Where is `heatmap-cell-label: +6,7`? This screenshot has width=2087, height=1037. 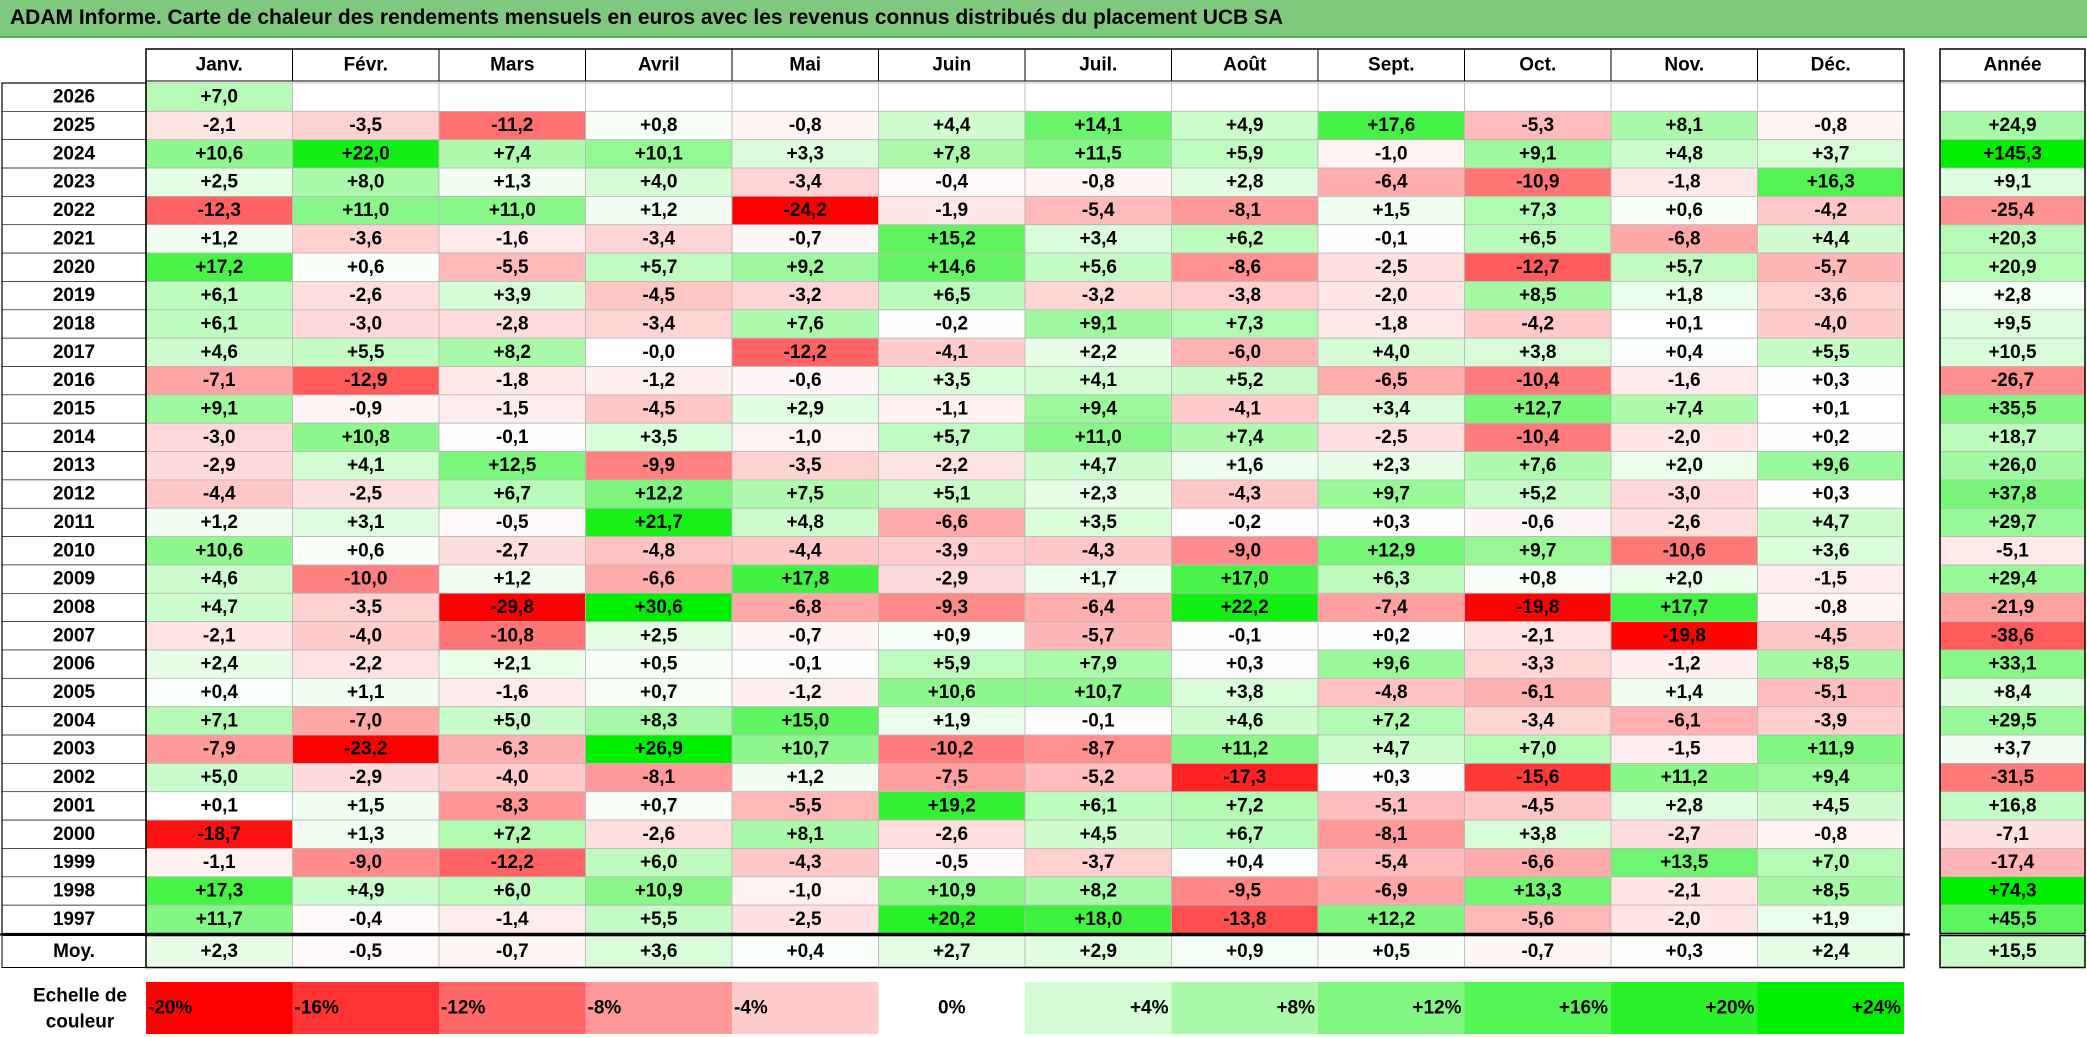
heatmap-cell-label: +6,7 is located at coordinates (512, 494).